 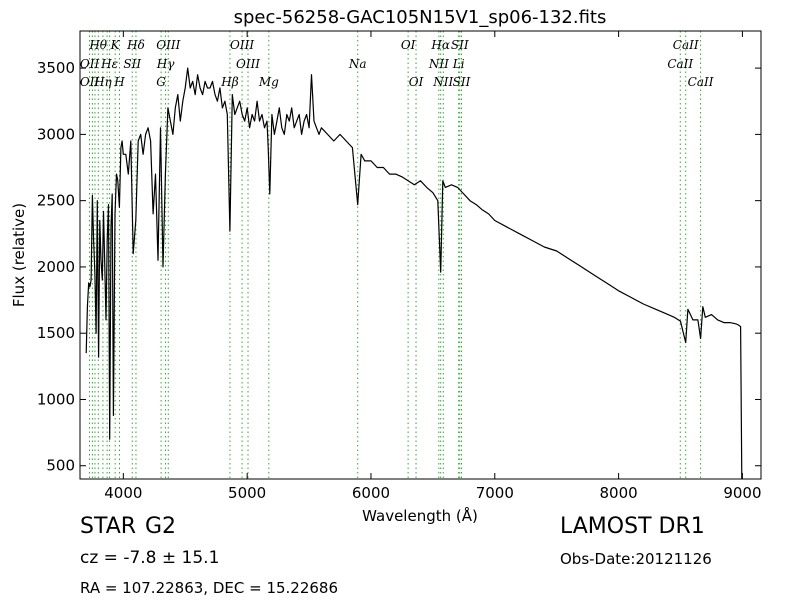 I want to click on chart-title: spec-56258-GAC105N15V1_sp06-132.fits, so click(x=420, y=17).